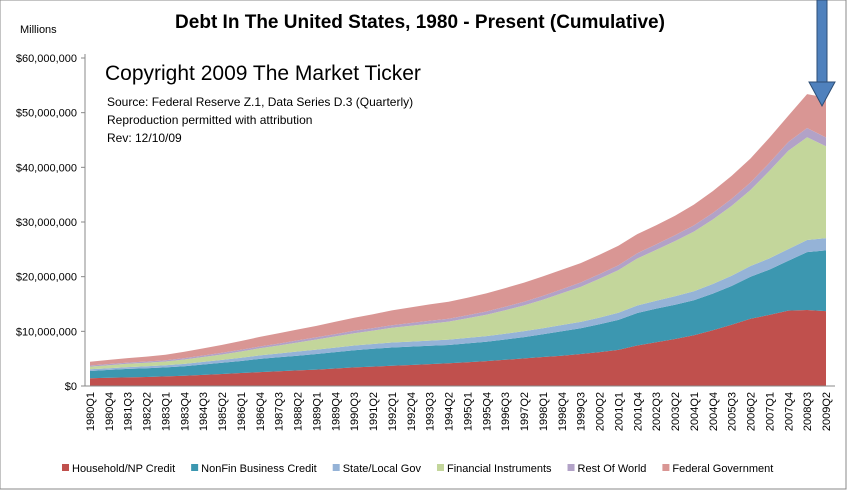 The image size is (847, 490). I want to click on x-tick-label: 2008Q3, so click(808, 411).